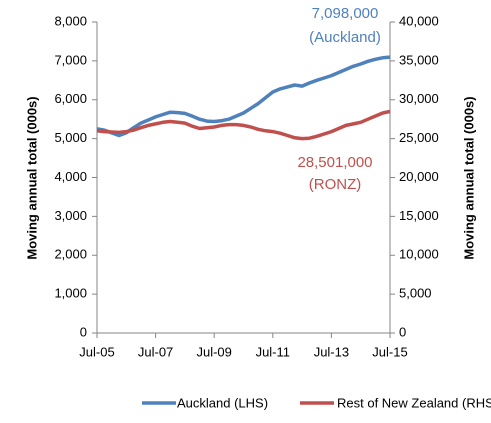 The image size is (491, 423). What do you see at coordinates (335, 184) in the screenshot?
I see `annotation: (RONZ)` at bounding box center [335, 184].